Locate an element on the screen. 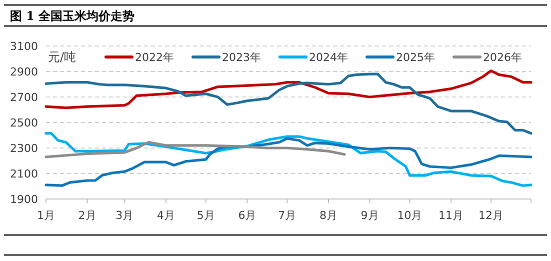  x-tick-label: 7月 is located at coordinates (287, 215).